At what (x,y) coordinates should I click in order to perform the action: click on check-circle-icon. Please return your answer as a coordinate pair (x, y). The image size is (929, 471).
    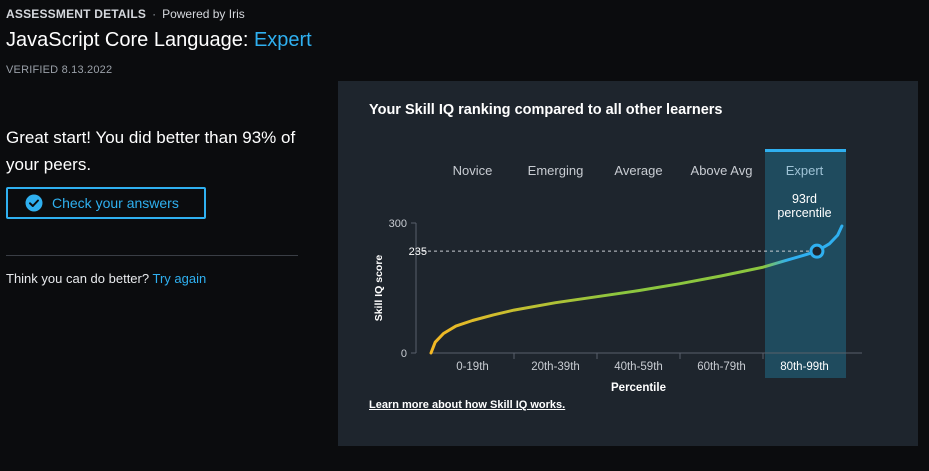
    Looking at the image, I should click on (34, 203).